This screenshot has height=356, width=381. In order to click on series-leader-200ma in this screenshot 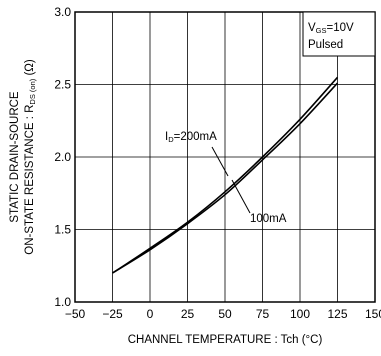, I will do `click(220, 161)`.